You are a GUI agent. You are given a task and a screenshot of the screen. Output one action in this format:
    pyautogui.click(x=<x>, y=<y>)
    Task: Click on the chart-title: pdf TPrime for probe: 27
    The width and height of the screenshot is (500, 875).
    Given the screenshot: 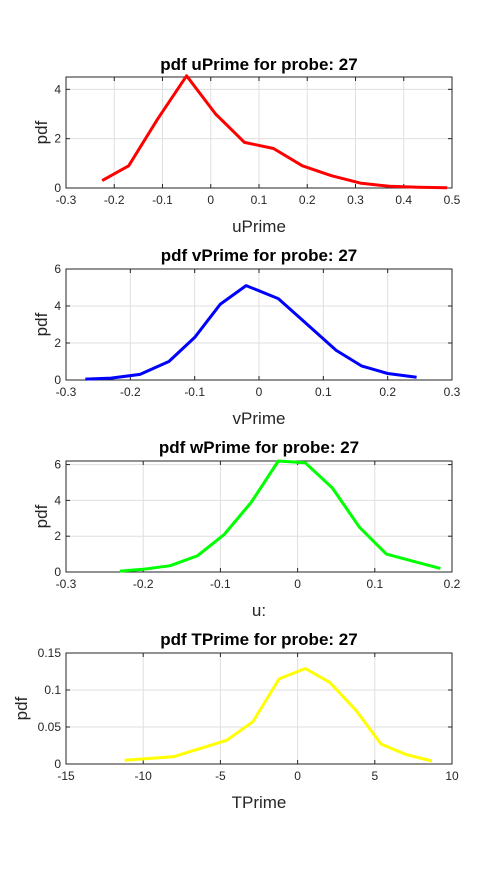 What is the action you would take?
    pyautogui.click(x=258, y=639)
    